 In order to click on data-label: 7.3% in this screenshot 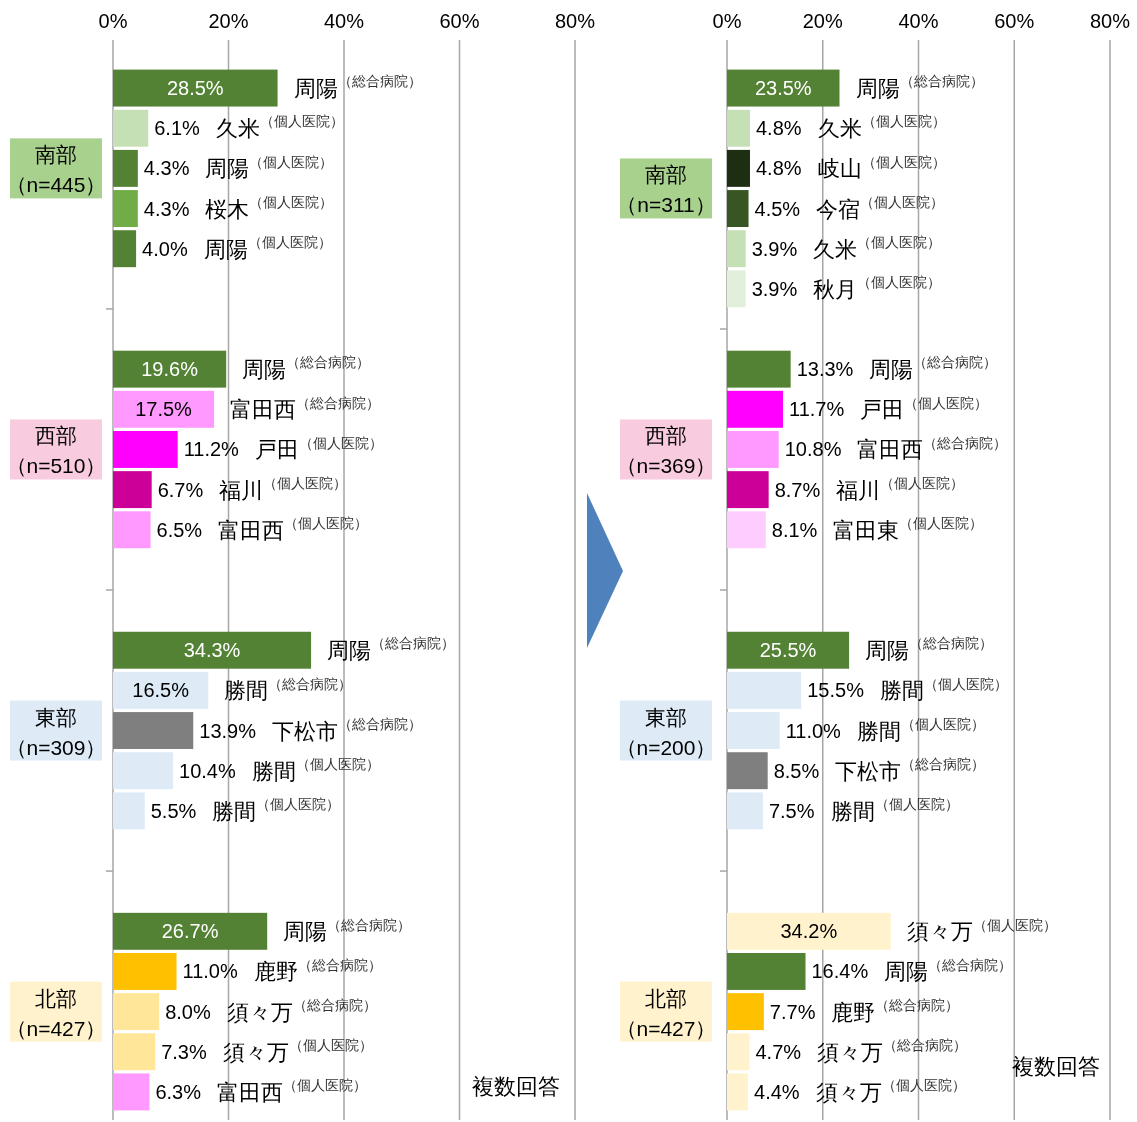, I will do `click(184, 1051)`.